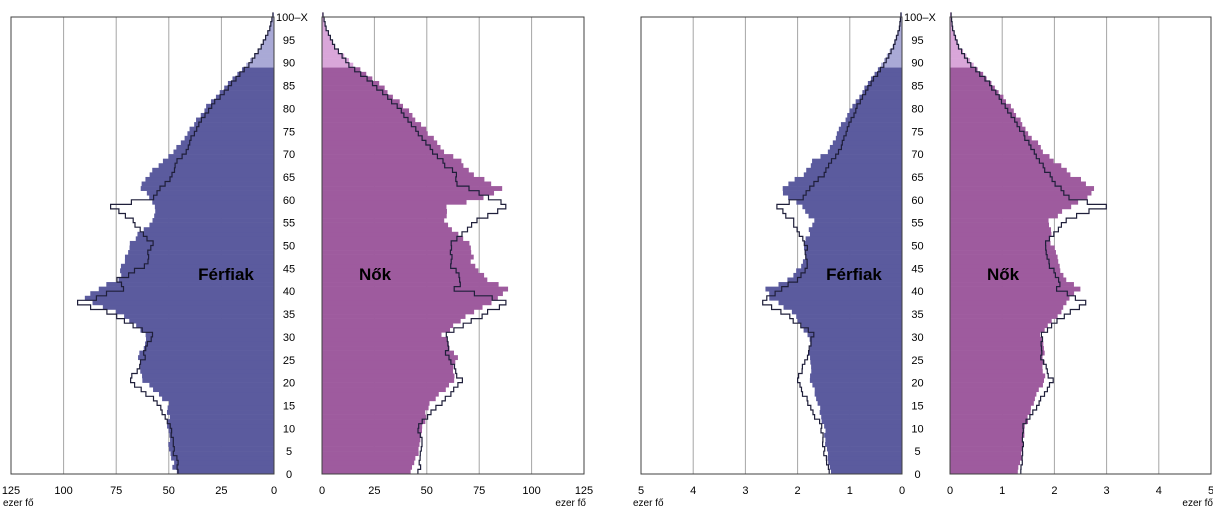 Image resolution: width=1213 pixels, height=512 pixels. Describe the element at coordinates (1002, 491) in the screenshot. I see `female-x-tick-label: 1` at that location.